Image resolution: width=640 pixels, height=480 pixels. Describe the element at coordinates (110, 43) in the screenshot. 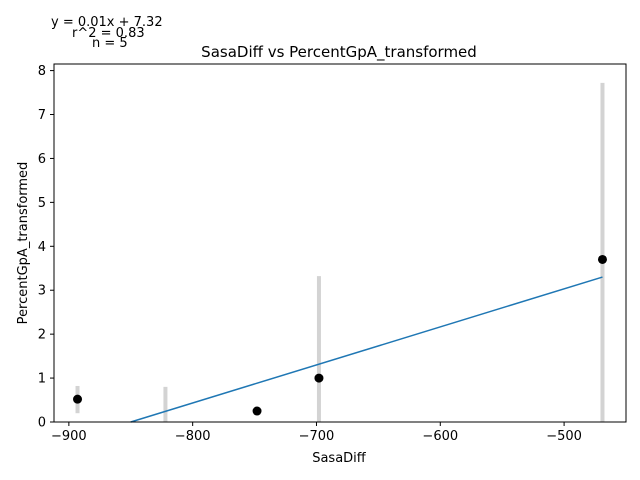

I see `n-count-label: n = 5` at that location.